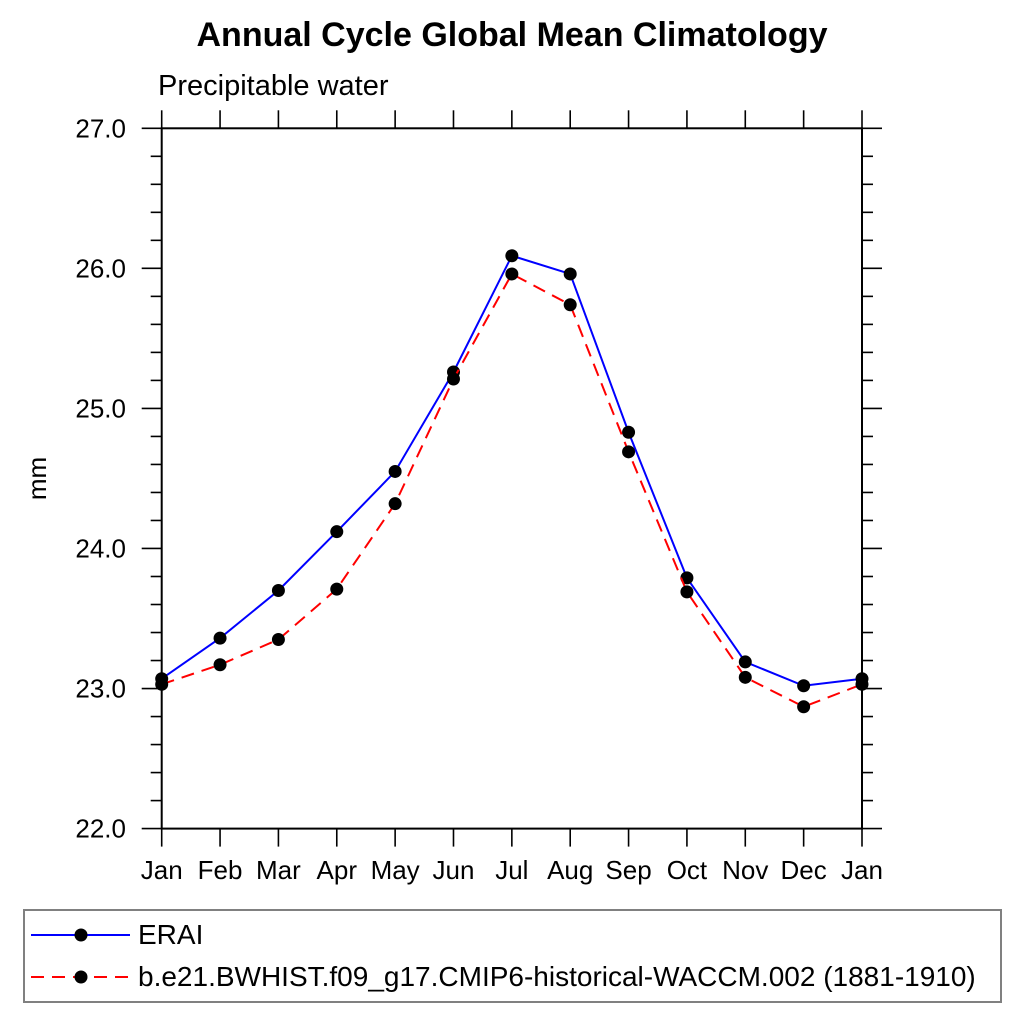  Describe the element at coordinates (80, 977) in the screenshot. I see `dashed-line-marker-icon` at that location.